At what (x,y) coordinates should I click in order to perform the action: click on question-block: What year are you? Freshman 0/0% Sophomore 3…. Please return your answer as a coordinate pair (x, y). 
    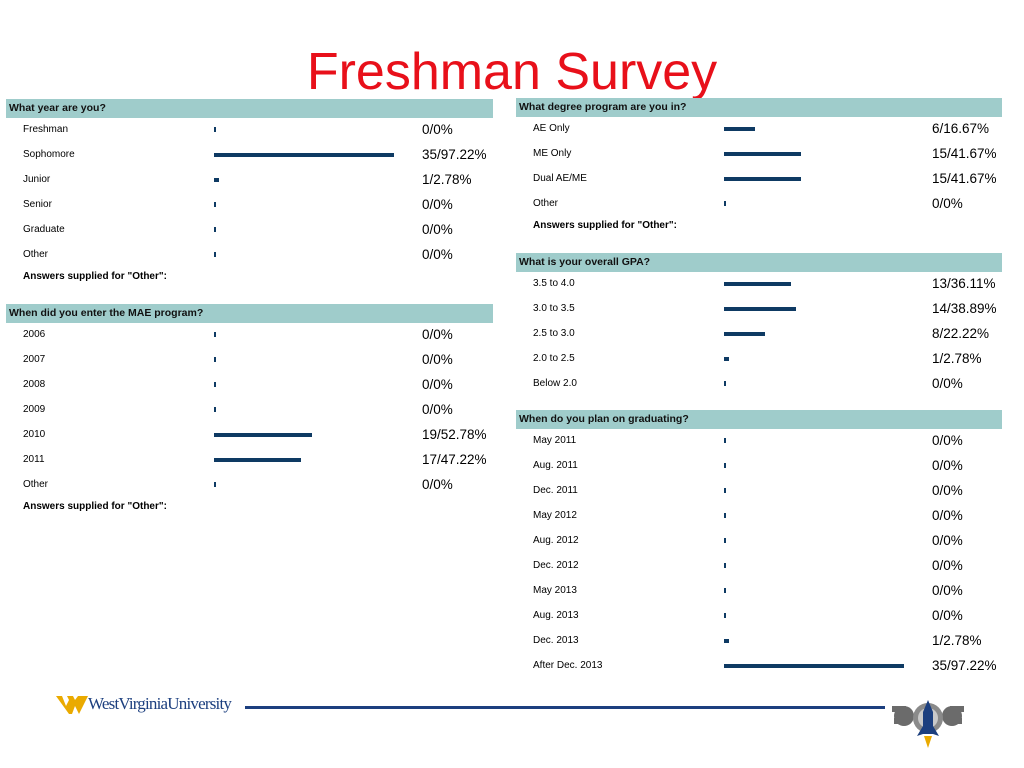
    Looking at the image, I should click on (249, 201).